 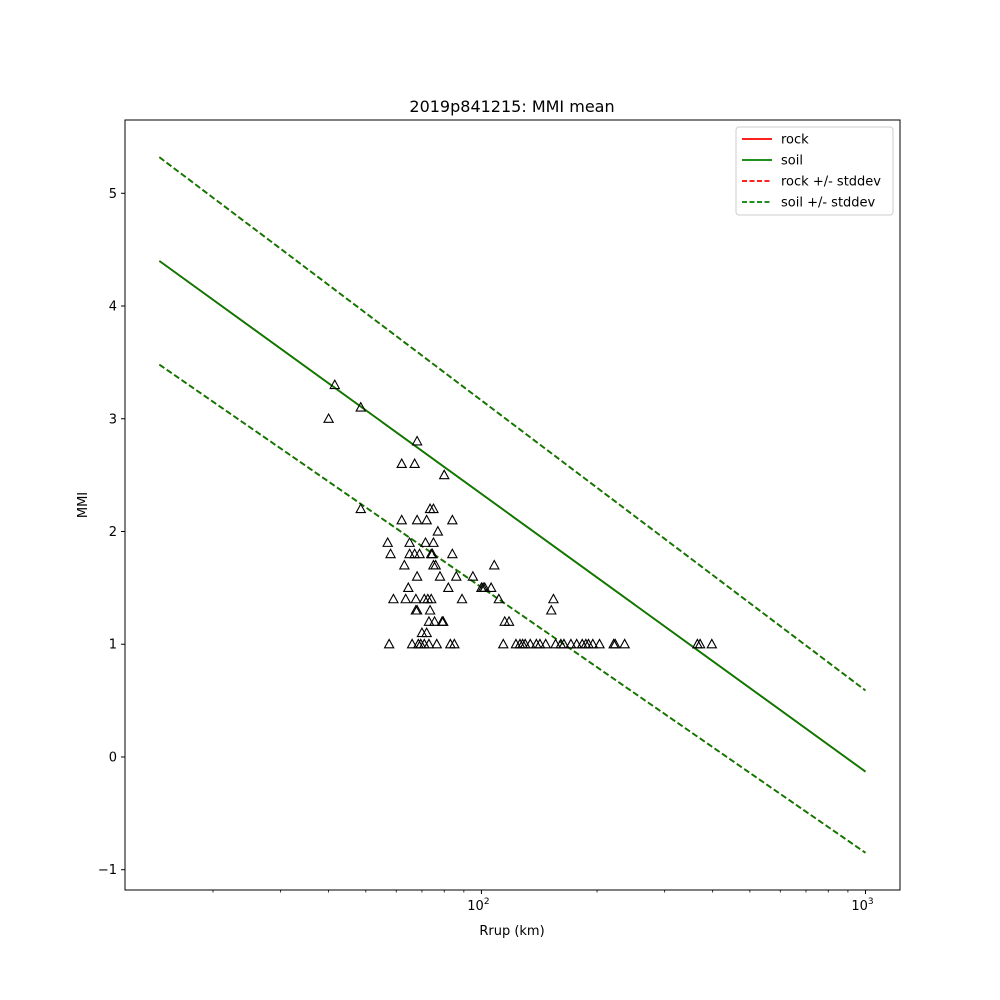 What do you see at coordinates (520, 513) in the screenshot?
I see `observation-points` at bounding box center [520, 513].